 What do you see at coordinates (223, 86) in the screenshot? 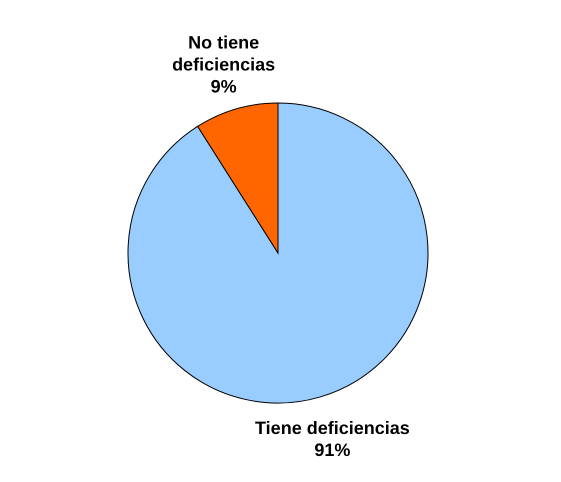
I see `data-label: 9%` at bounding box center [223, 86].